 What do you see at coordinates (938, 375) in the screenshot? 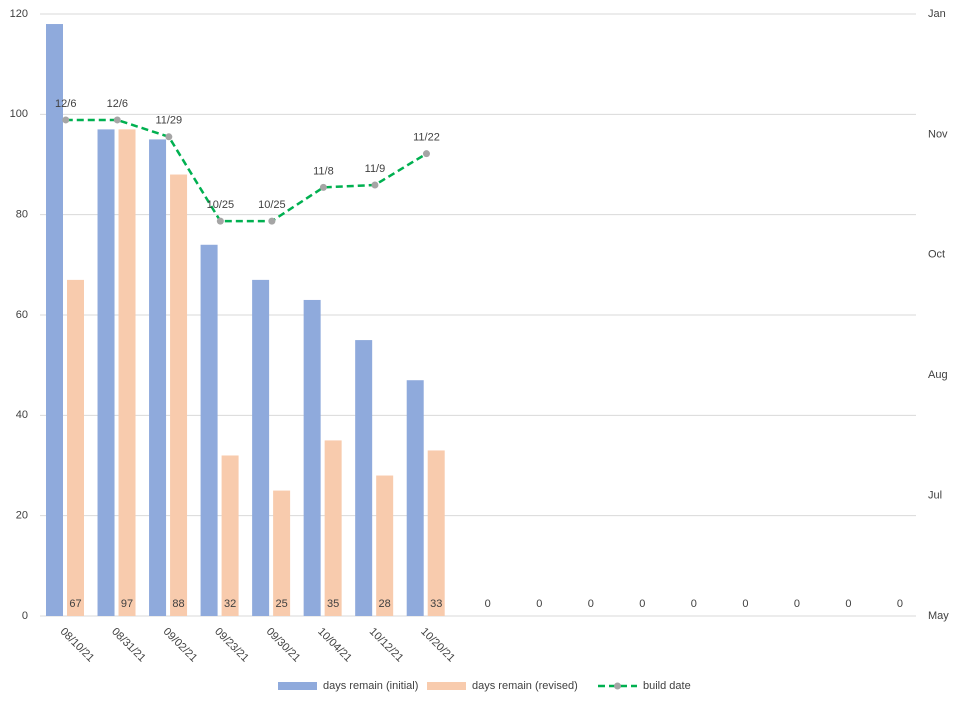
I see `y2-tick-label: Aug` at bounding box center [938, 375].